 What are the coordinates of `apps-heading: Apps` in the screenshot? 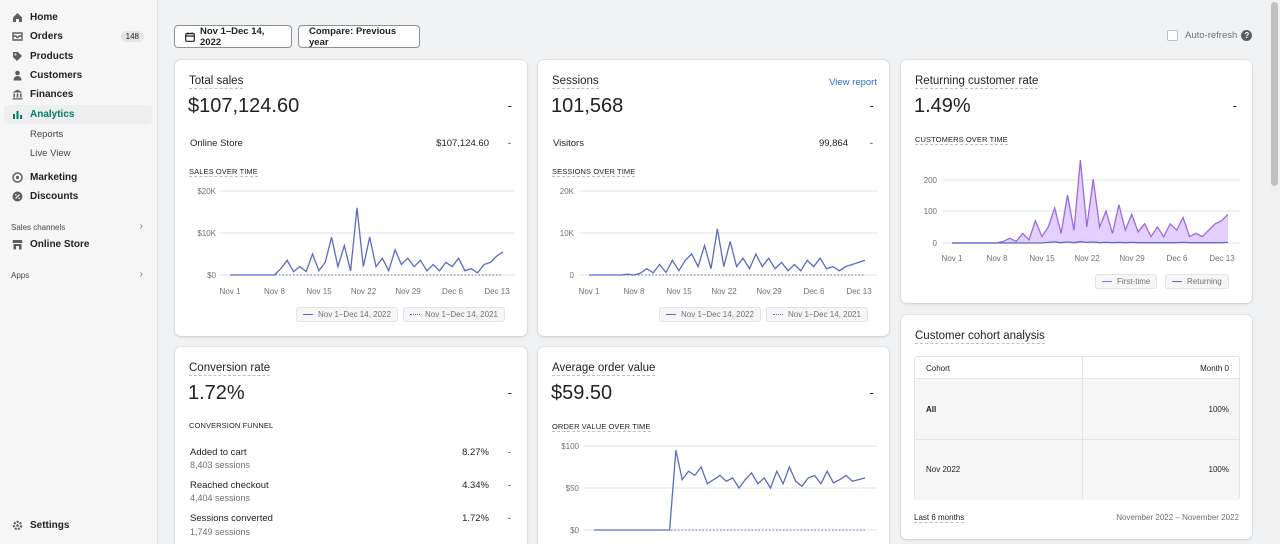 It's located at (20, 275).